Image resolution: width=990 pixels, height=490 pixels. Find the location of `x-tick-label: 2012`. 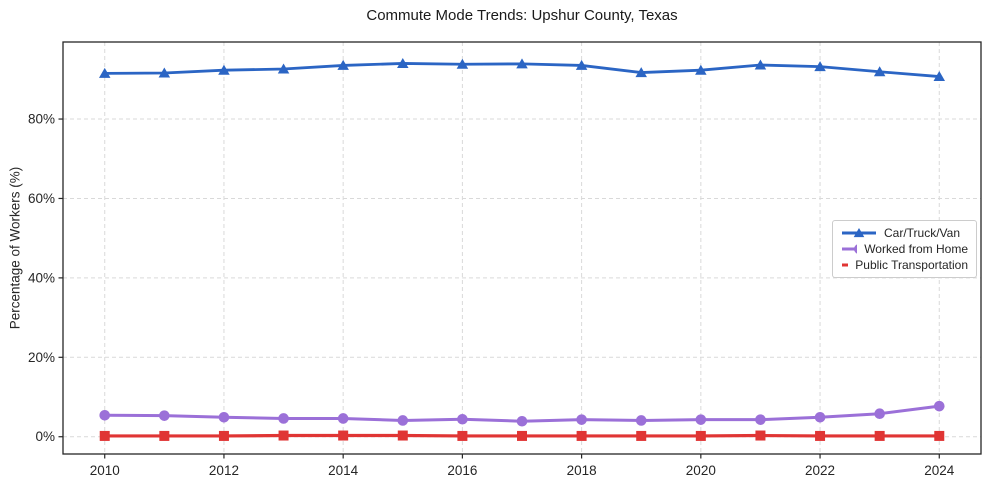

x-tick-label: 2012 is located at coordinates (224, 470).